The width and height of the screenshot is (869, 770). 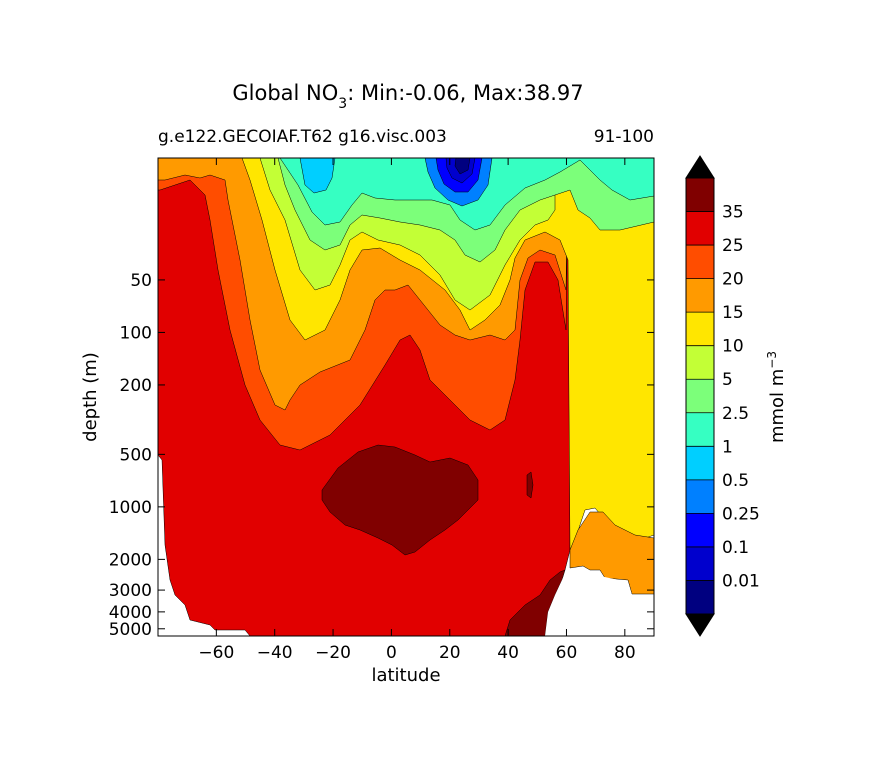 What do you see at coordinates (530, 485) in the screenshot?
I see `contour-band-above-35-blob` at bounding box center [530, 485].